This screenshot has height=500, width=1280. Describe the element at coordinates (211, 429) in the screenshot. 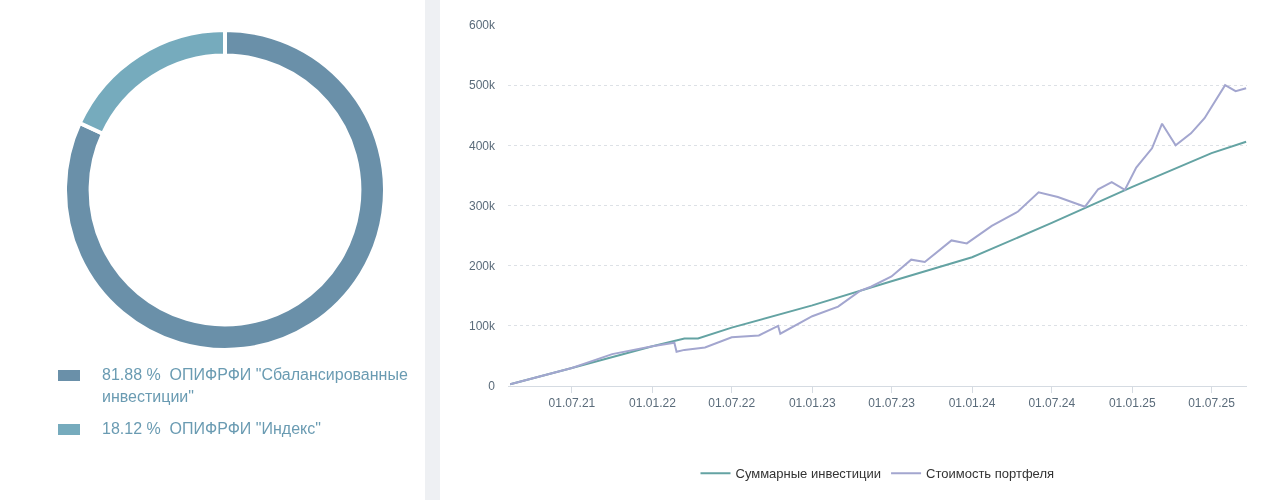

I see `legend-label: 18.12 % ОПИФРФИ "Индекс"` at that location.